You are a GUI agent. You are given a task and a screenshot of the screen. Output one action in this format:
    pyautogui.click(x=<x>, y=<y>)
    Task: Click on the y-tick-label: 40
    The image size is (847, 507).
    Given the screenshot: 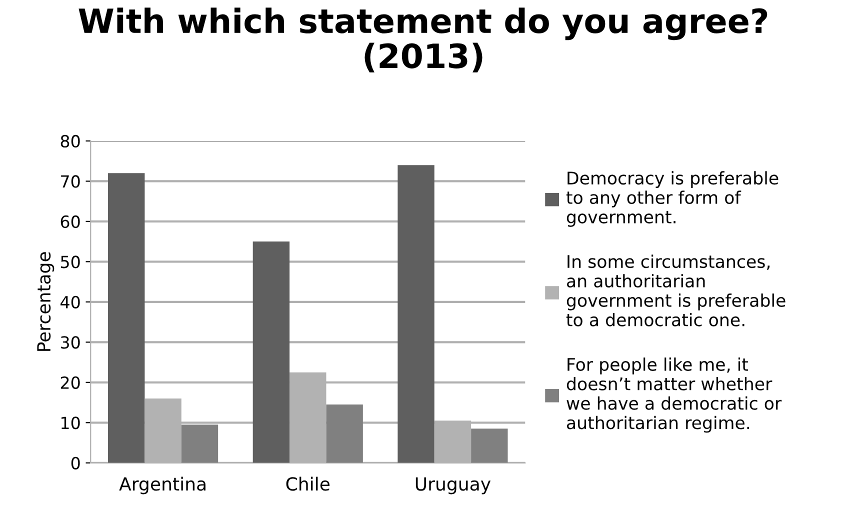 What is the action you would take?
    pyautogui.click(x=70, y=302)
    